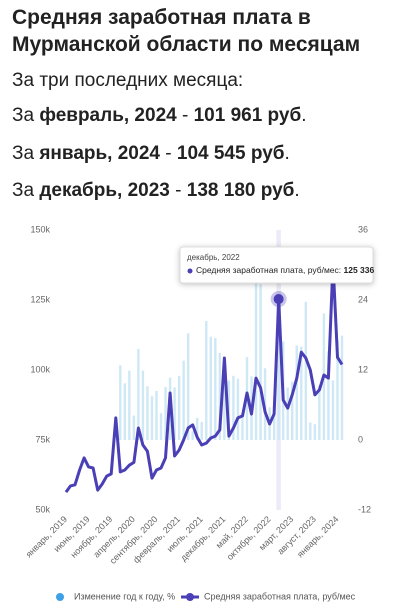 This screenshot has width=400, height=610. I want to click on tooltip-title: декабрь, 2022, so click(213, 257).